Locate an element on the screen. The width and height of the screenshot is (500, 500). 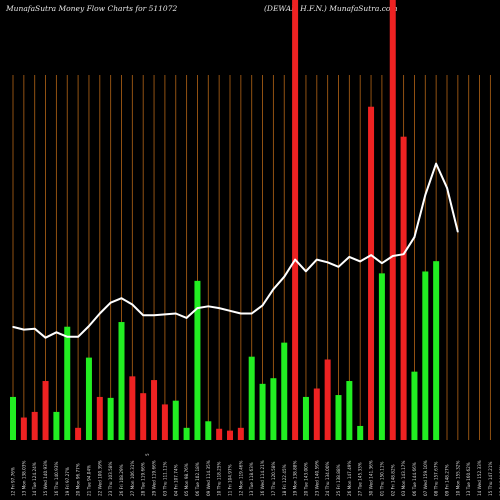
date-label: 17 Thu 120.58% is located at coordinates (273, 478).